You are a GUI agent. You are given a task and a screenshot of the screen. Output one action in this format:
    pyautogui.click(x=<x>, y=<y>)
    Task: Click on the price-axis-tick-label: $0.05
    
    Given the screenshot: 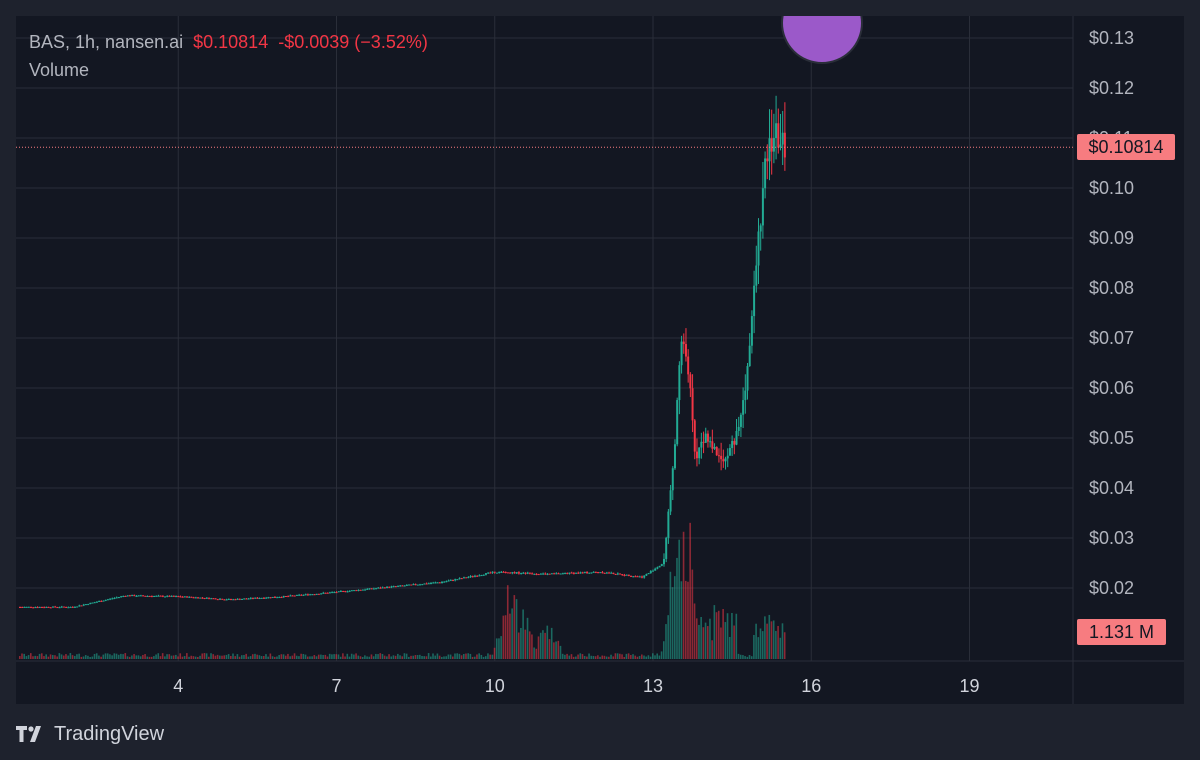 What is the action you would take?
    pyautogui.click(x=1111, y=438)
    